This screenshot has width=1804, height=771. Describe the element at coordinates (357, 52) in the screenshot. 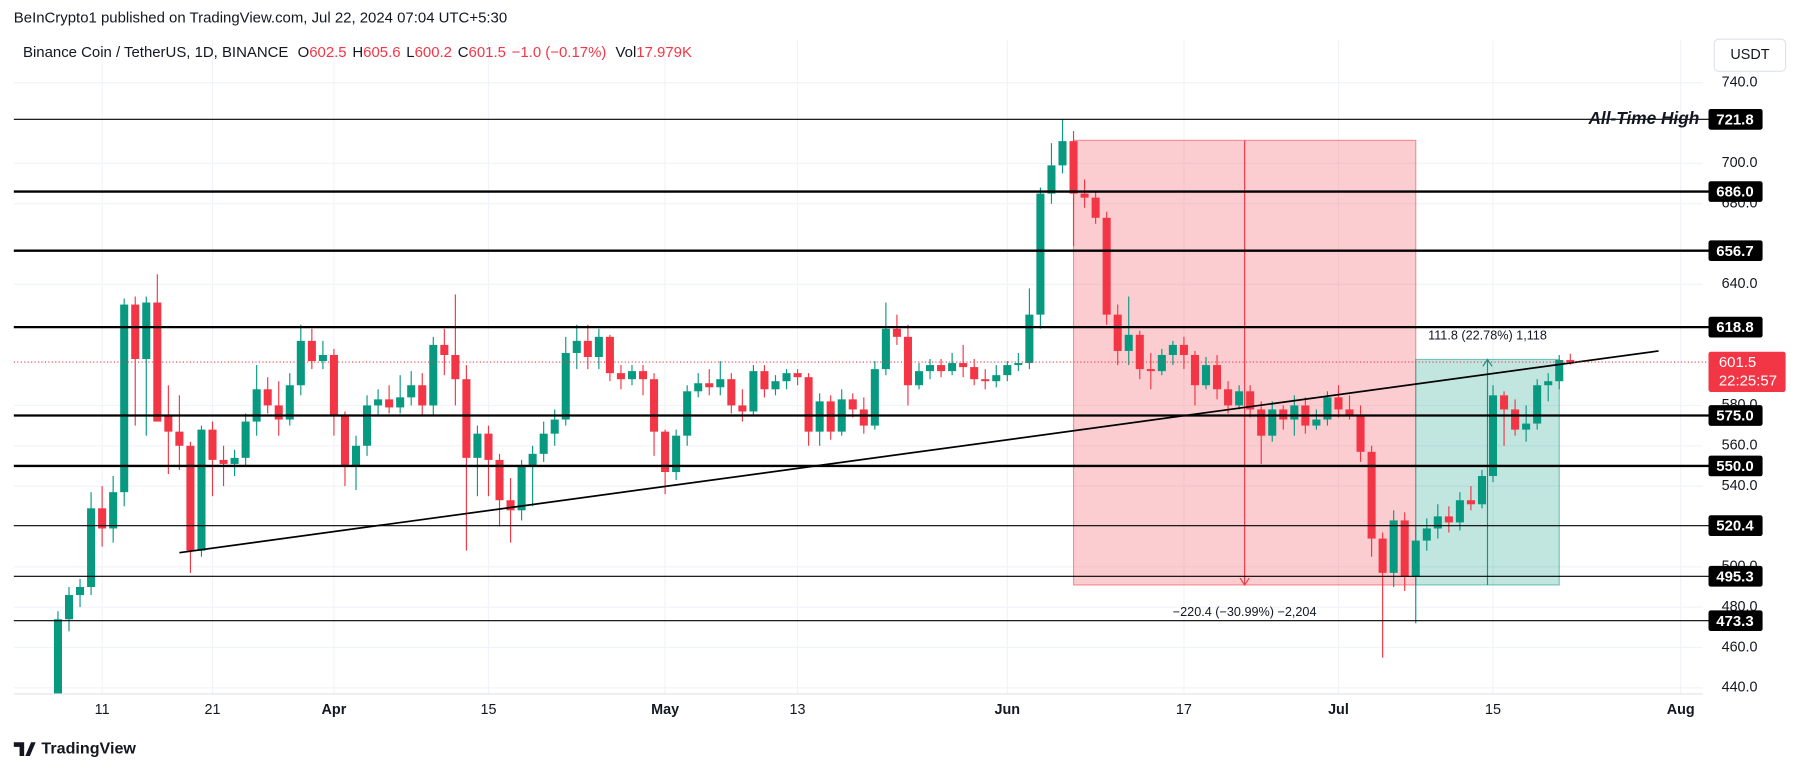

I see `field-label: H` at that location.